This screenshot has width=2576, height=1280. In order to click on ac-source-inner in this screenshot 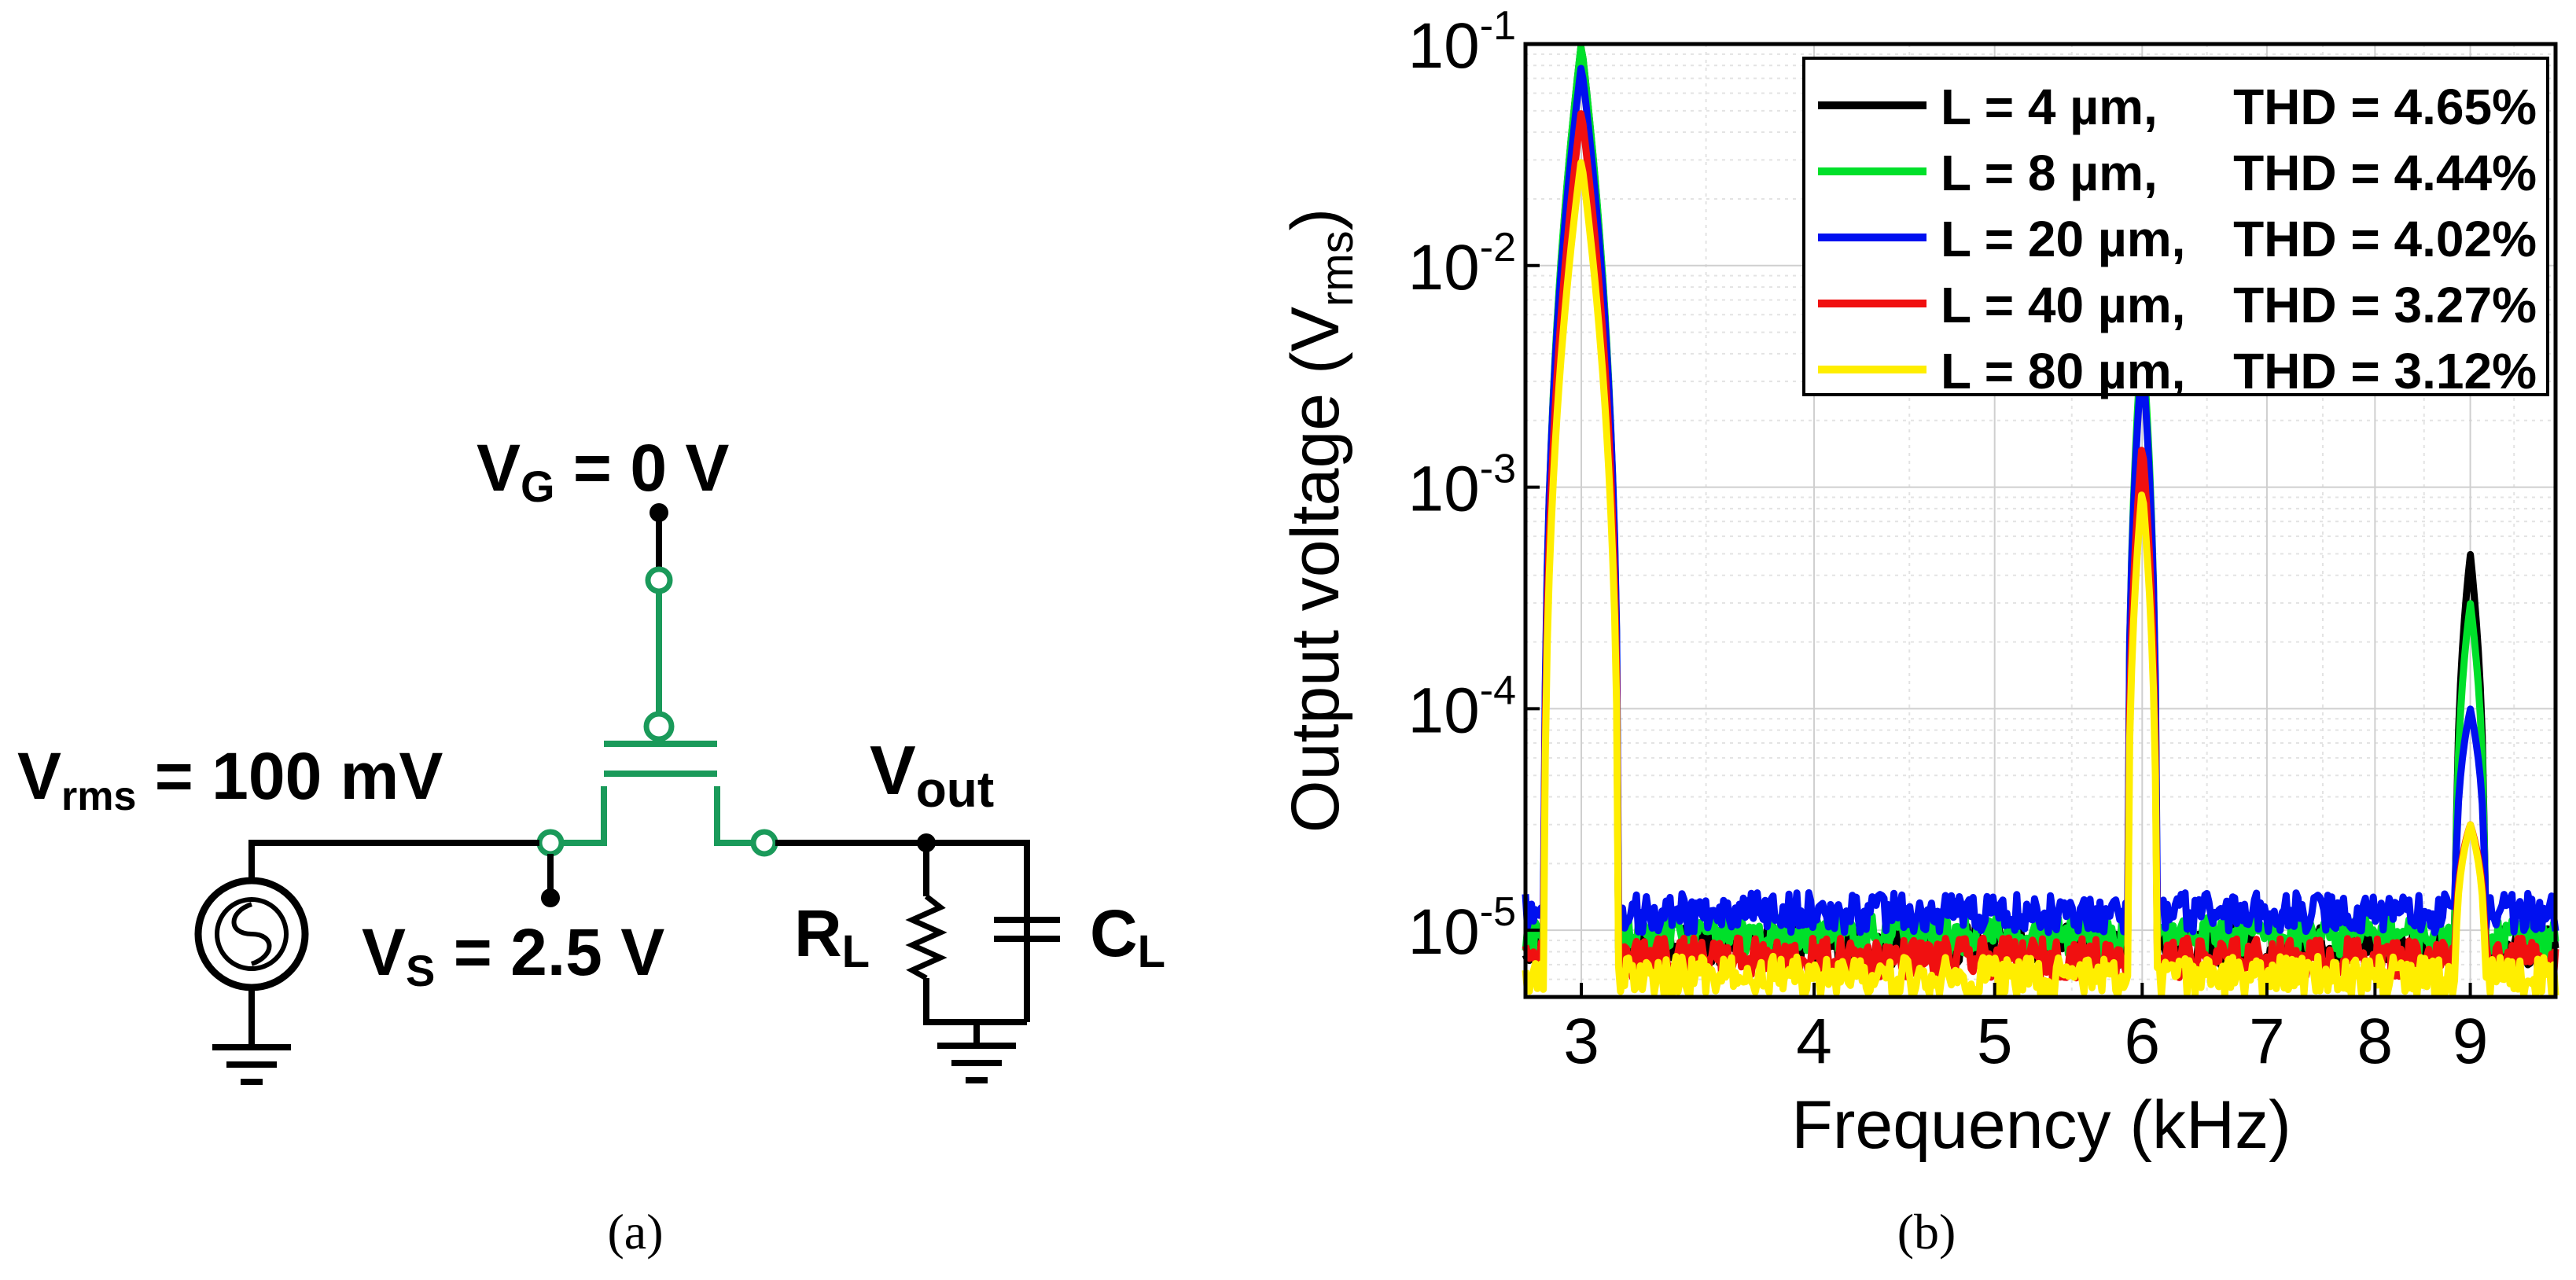, I will do `click(252, 934)`.